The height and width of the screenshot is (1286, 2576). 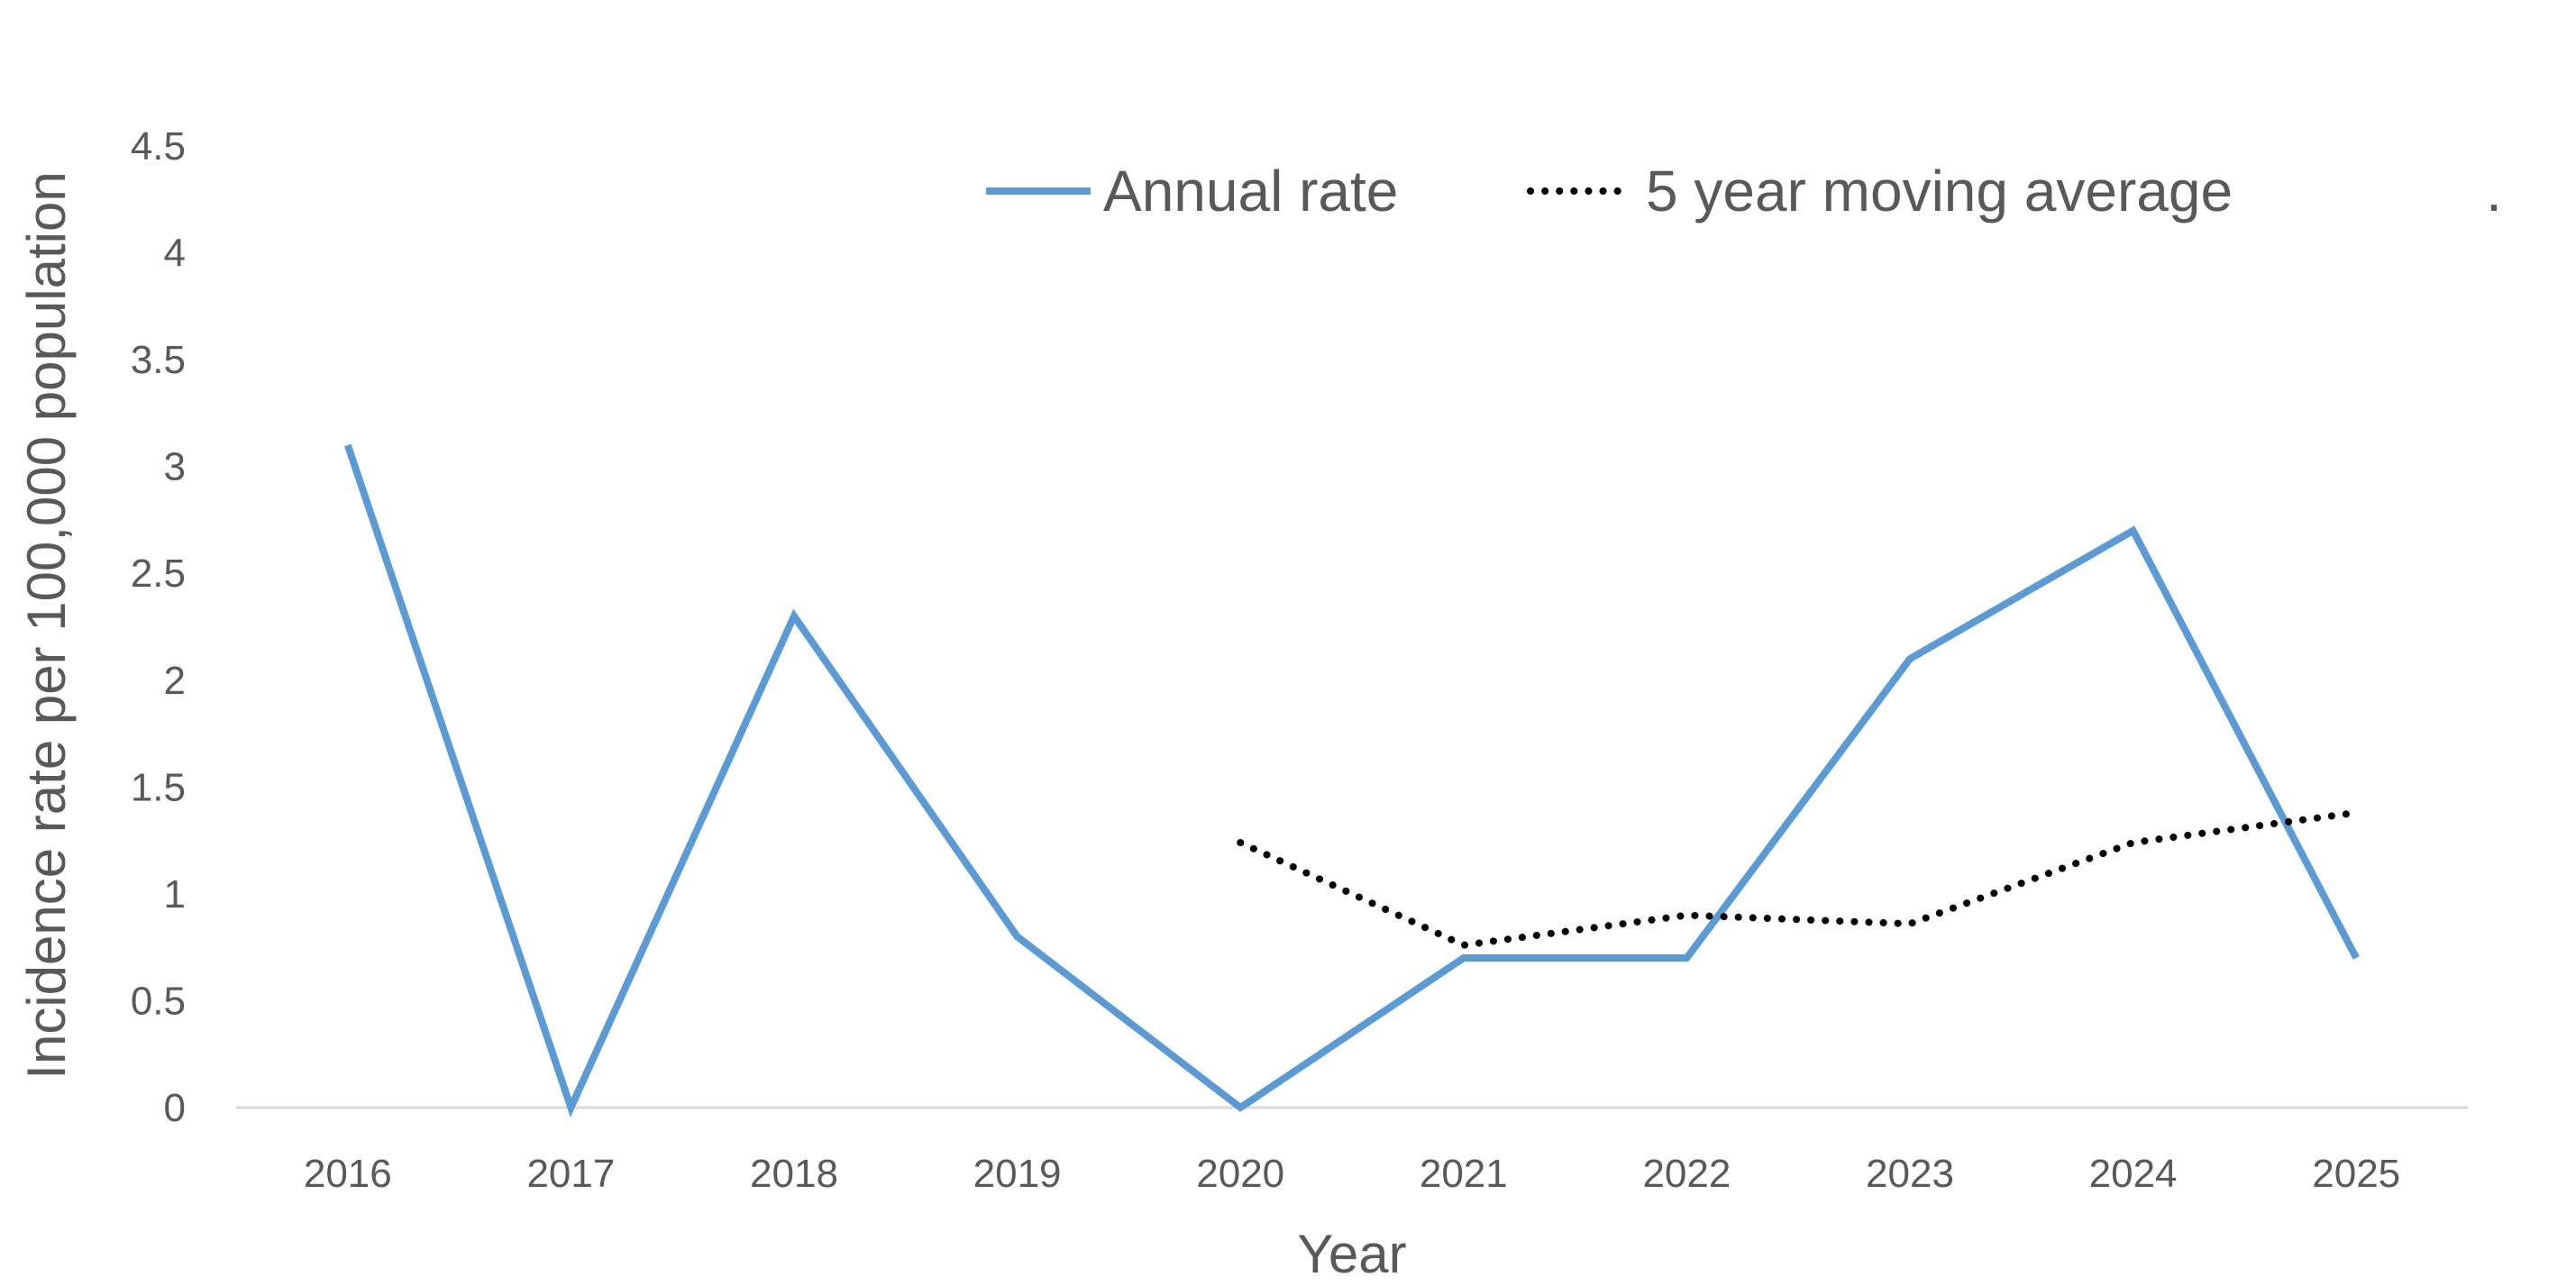 What do you see at coordinates (175, 1108) in the screenshot?
I see `y-tick-label: 0` at bounding box center [175, 1108].